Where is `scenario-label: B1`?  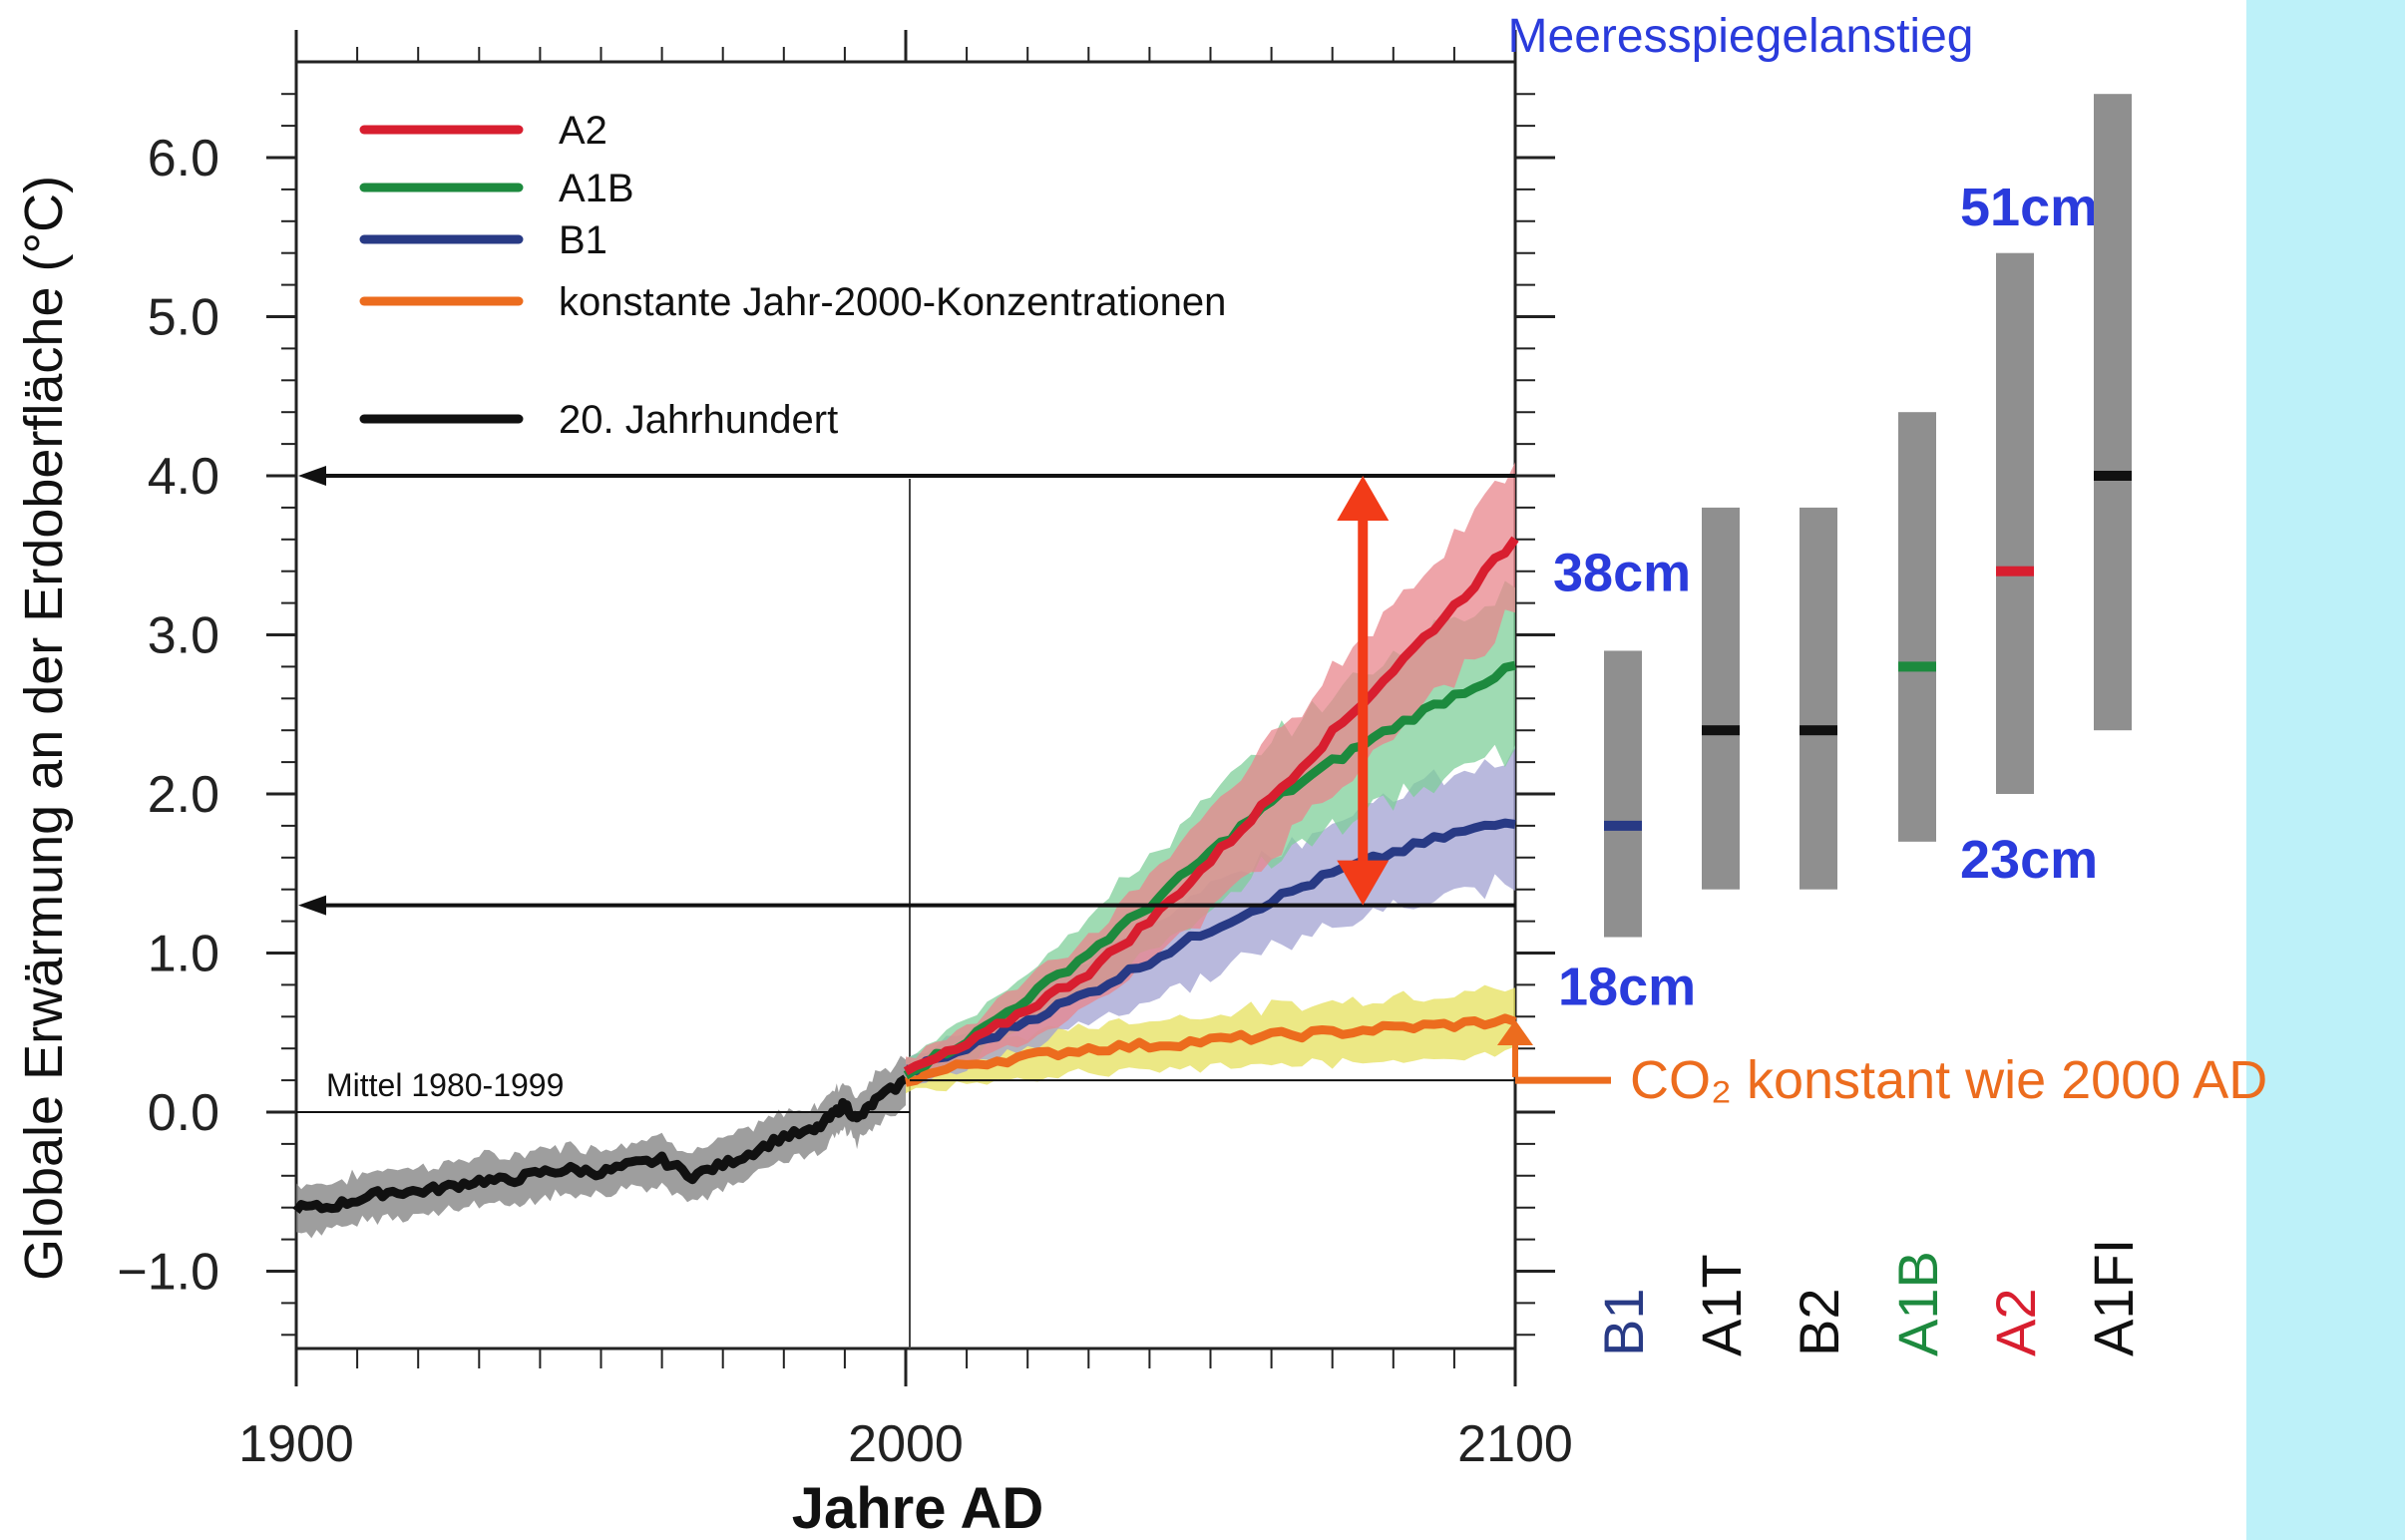 scenario-label: B1 is located at coordinates (1623, 1323).